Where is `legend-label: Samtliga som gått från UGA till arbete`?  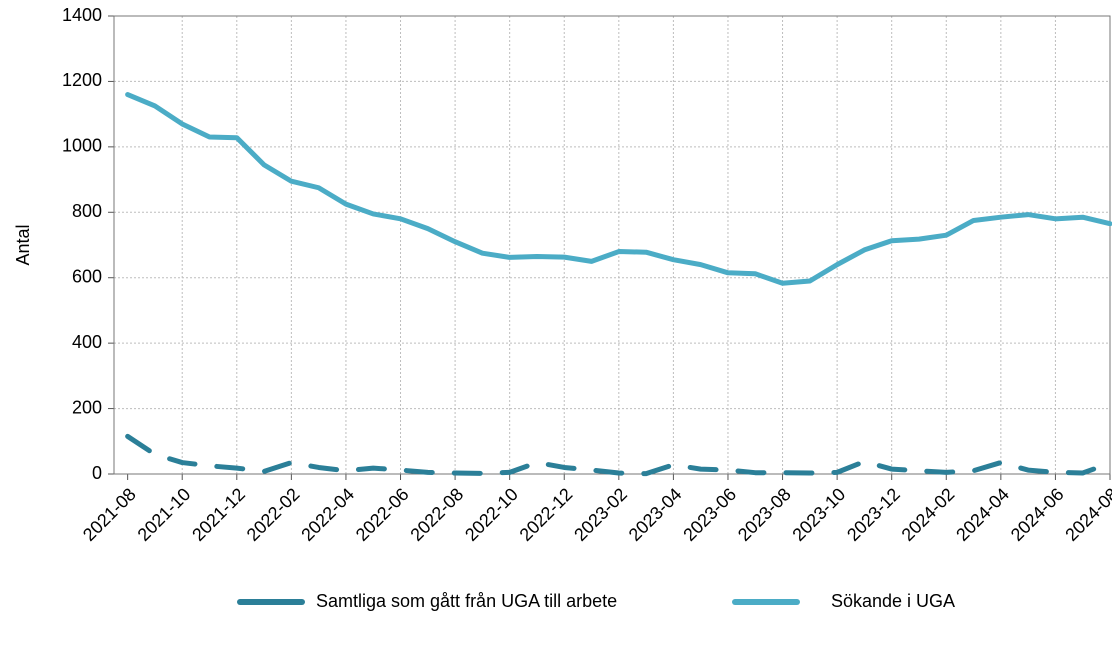 legend-label: Samtliga som gått från UGA till arbete is located at coordinates (466, 601).